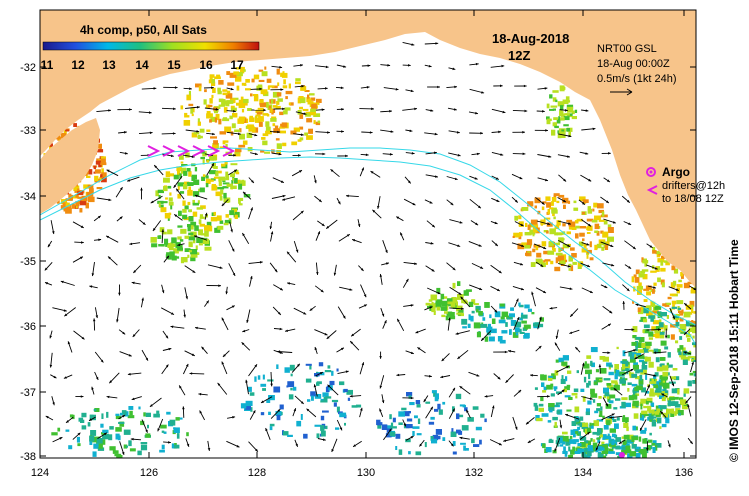  Describe the element at coordinates (257, 473) in the screenshot. I see `x-tick-label: 128` at that location.